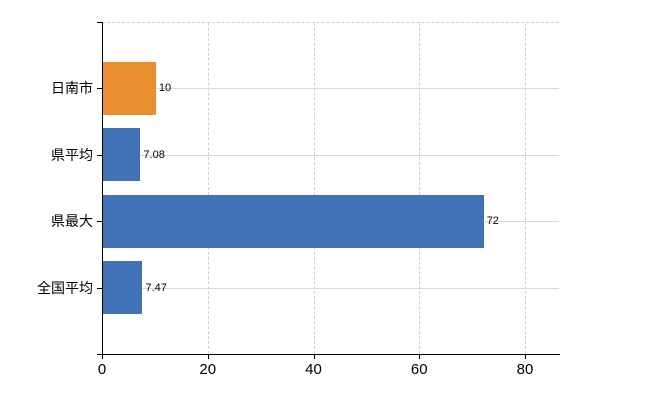 Image resolution: width=650 pixels, height=400 pixels. What do you see at coordinates (65, 287) in the screenshot?
I see `category-label: 全国平均` at bounding box center [65, 287].